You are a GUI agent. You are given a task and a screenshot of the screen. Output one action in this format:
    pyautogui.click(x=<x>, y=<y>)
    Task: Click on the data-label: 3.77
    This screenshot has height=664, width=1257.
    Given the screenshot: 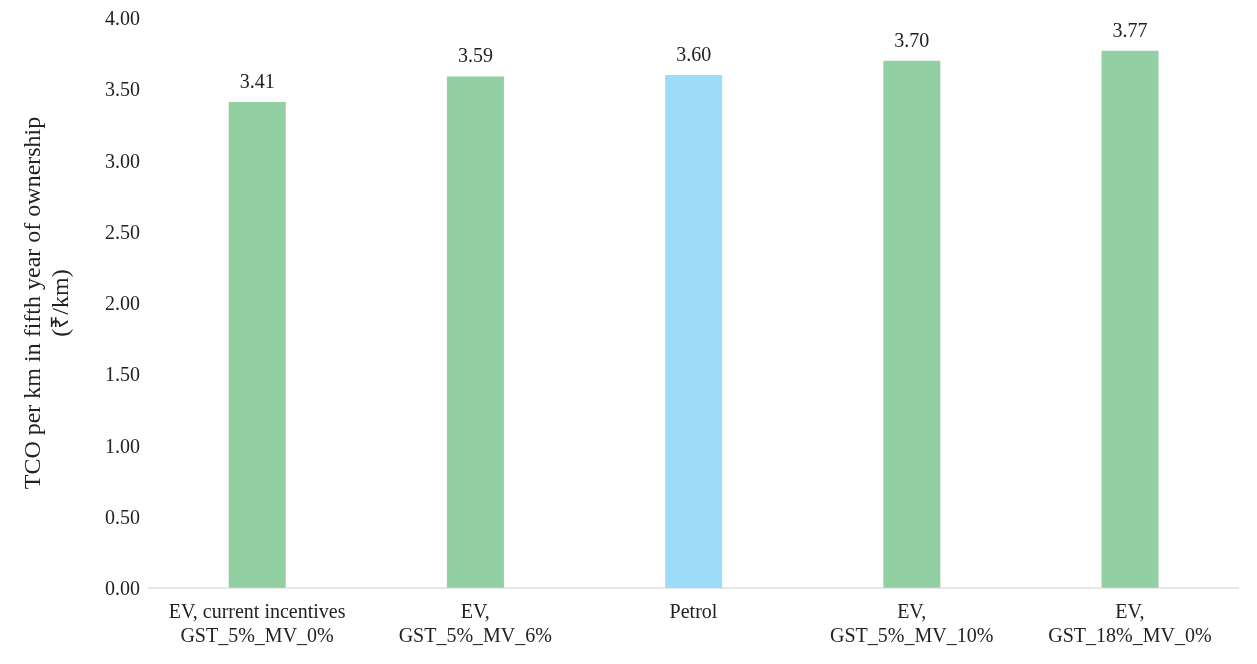 What is the action you would take?
    pyautogui.click(x=1130, y=29)
    